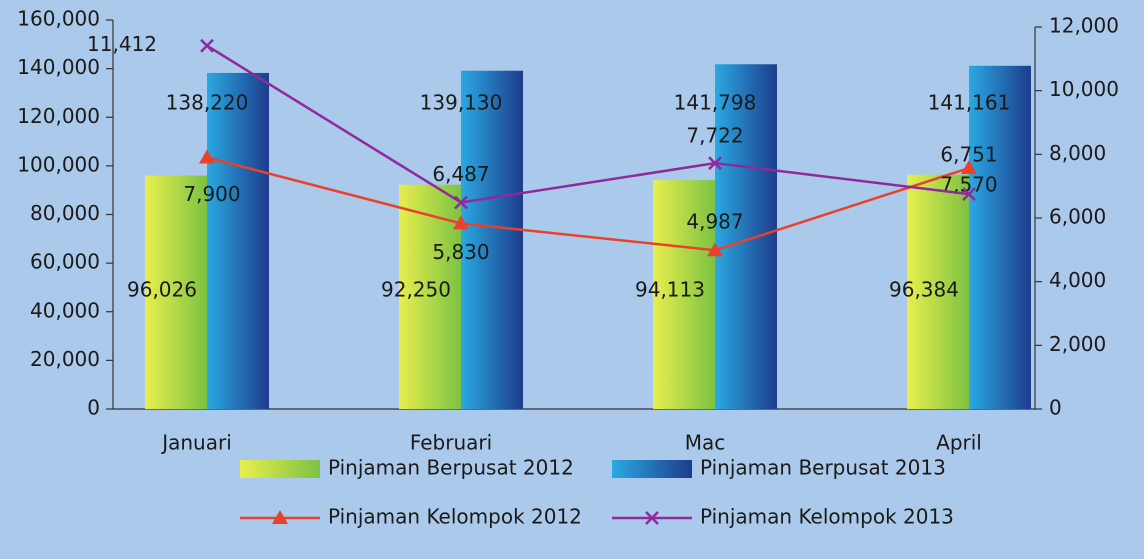 Image resolution: width=1144 pixels, height=559 pixels. What do you see at coordinates (451, 468) in the screenshot?
I see `legend-label: Pinjaman Berpusat 2012` at bounding box center [451, 468].